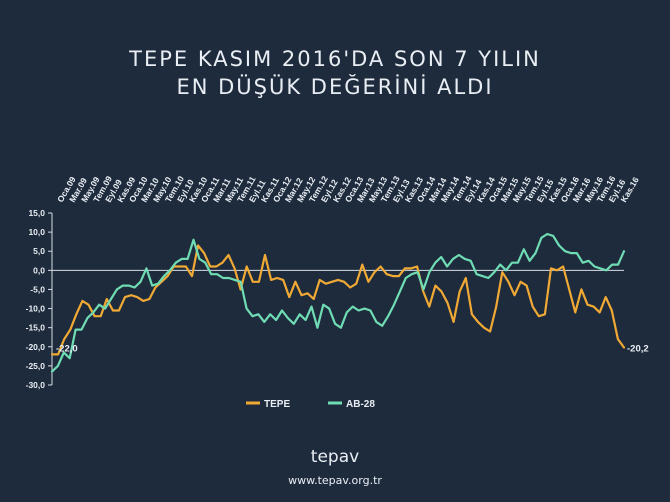 This screenshot has width=670, height=502. I want to click on legend-label-tepe: TEPE, so click(277, 404).